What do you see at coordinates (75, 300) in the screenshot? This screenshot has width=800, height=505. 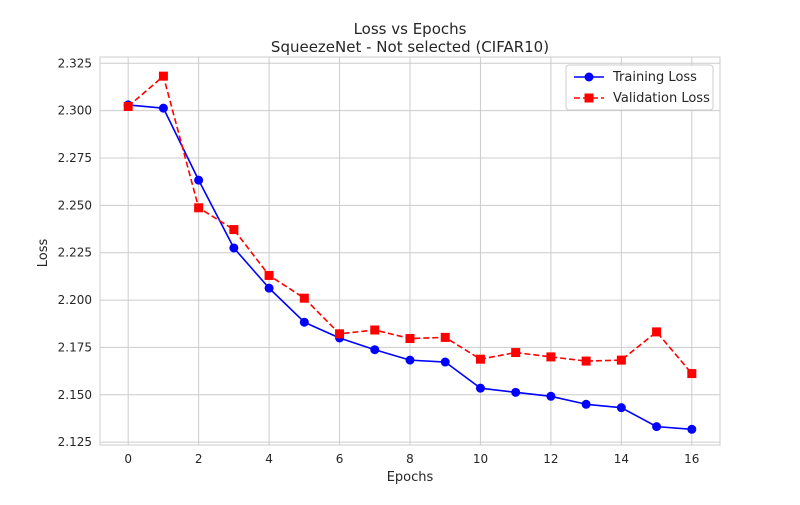 I see `y-tick-label: 2.200` at bounding box center [75, 300].